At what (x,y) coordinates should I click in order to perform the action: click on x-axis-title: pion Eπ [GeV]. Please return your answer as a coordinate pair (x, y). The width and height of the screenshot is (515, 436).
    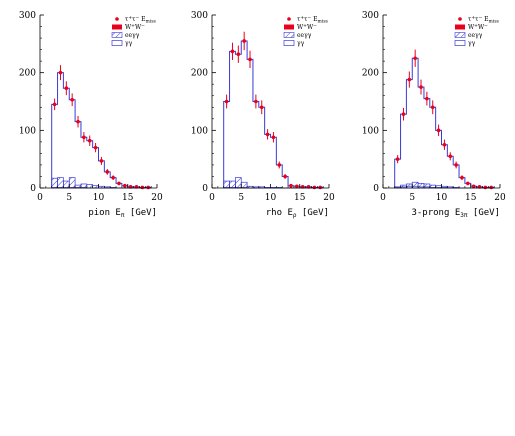
    Looking at the image, I should click on (122, 213).